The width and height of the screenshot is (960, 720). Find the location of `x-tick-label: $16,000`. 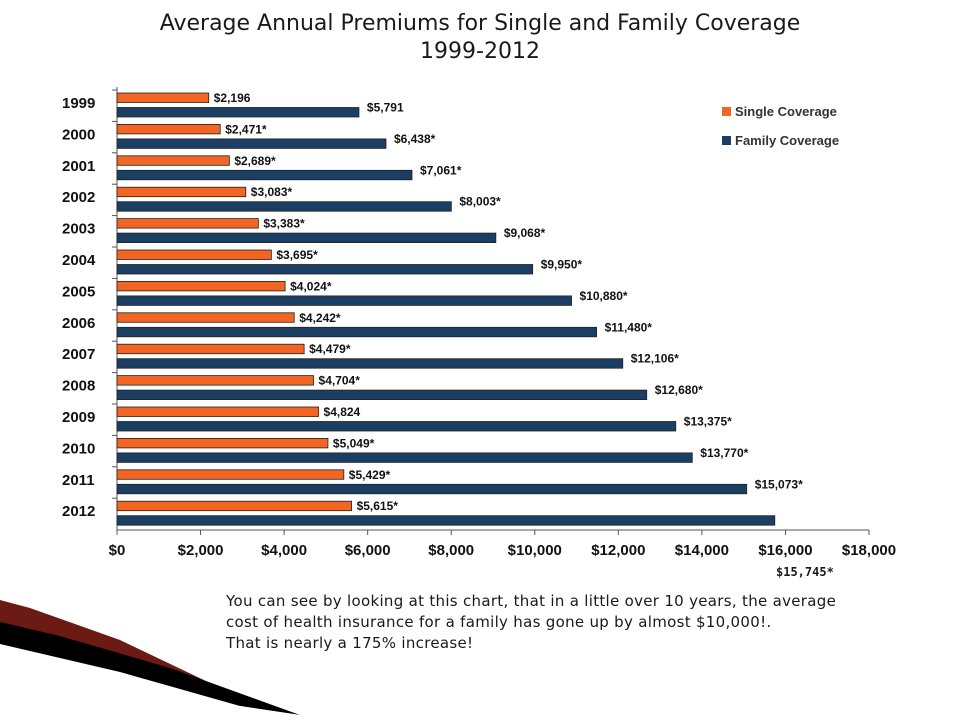

x-tick-label: $16,000 is located at coordinates (785, 550).